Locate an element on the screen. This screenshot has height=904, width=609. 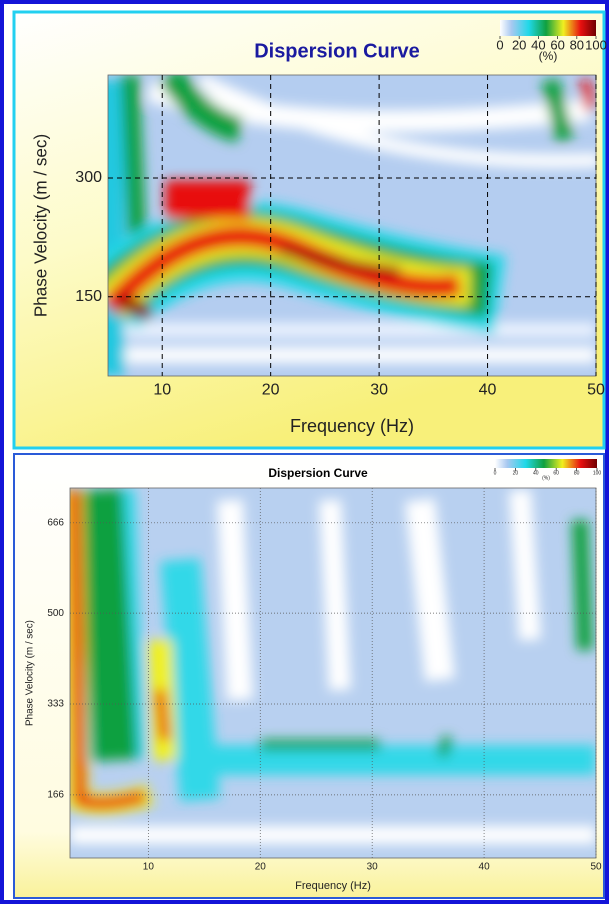
y-tick-label: 666 is located at coordinates (55, 522).